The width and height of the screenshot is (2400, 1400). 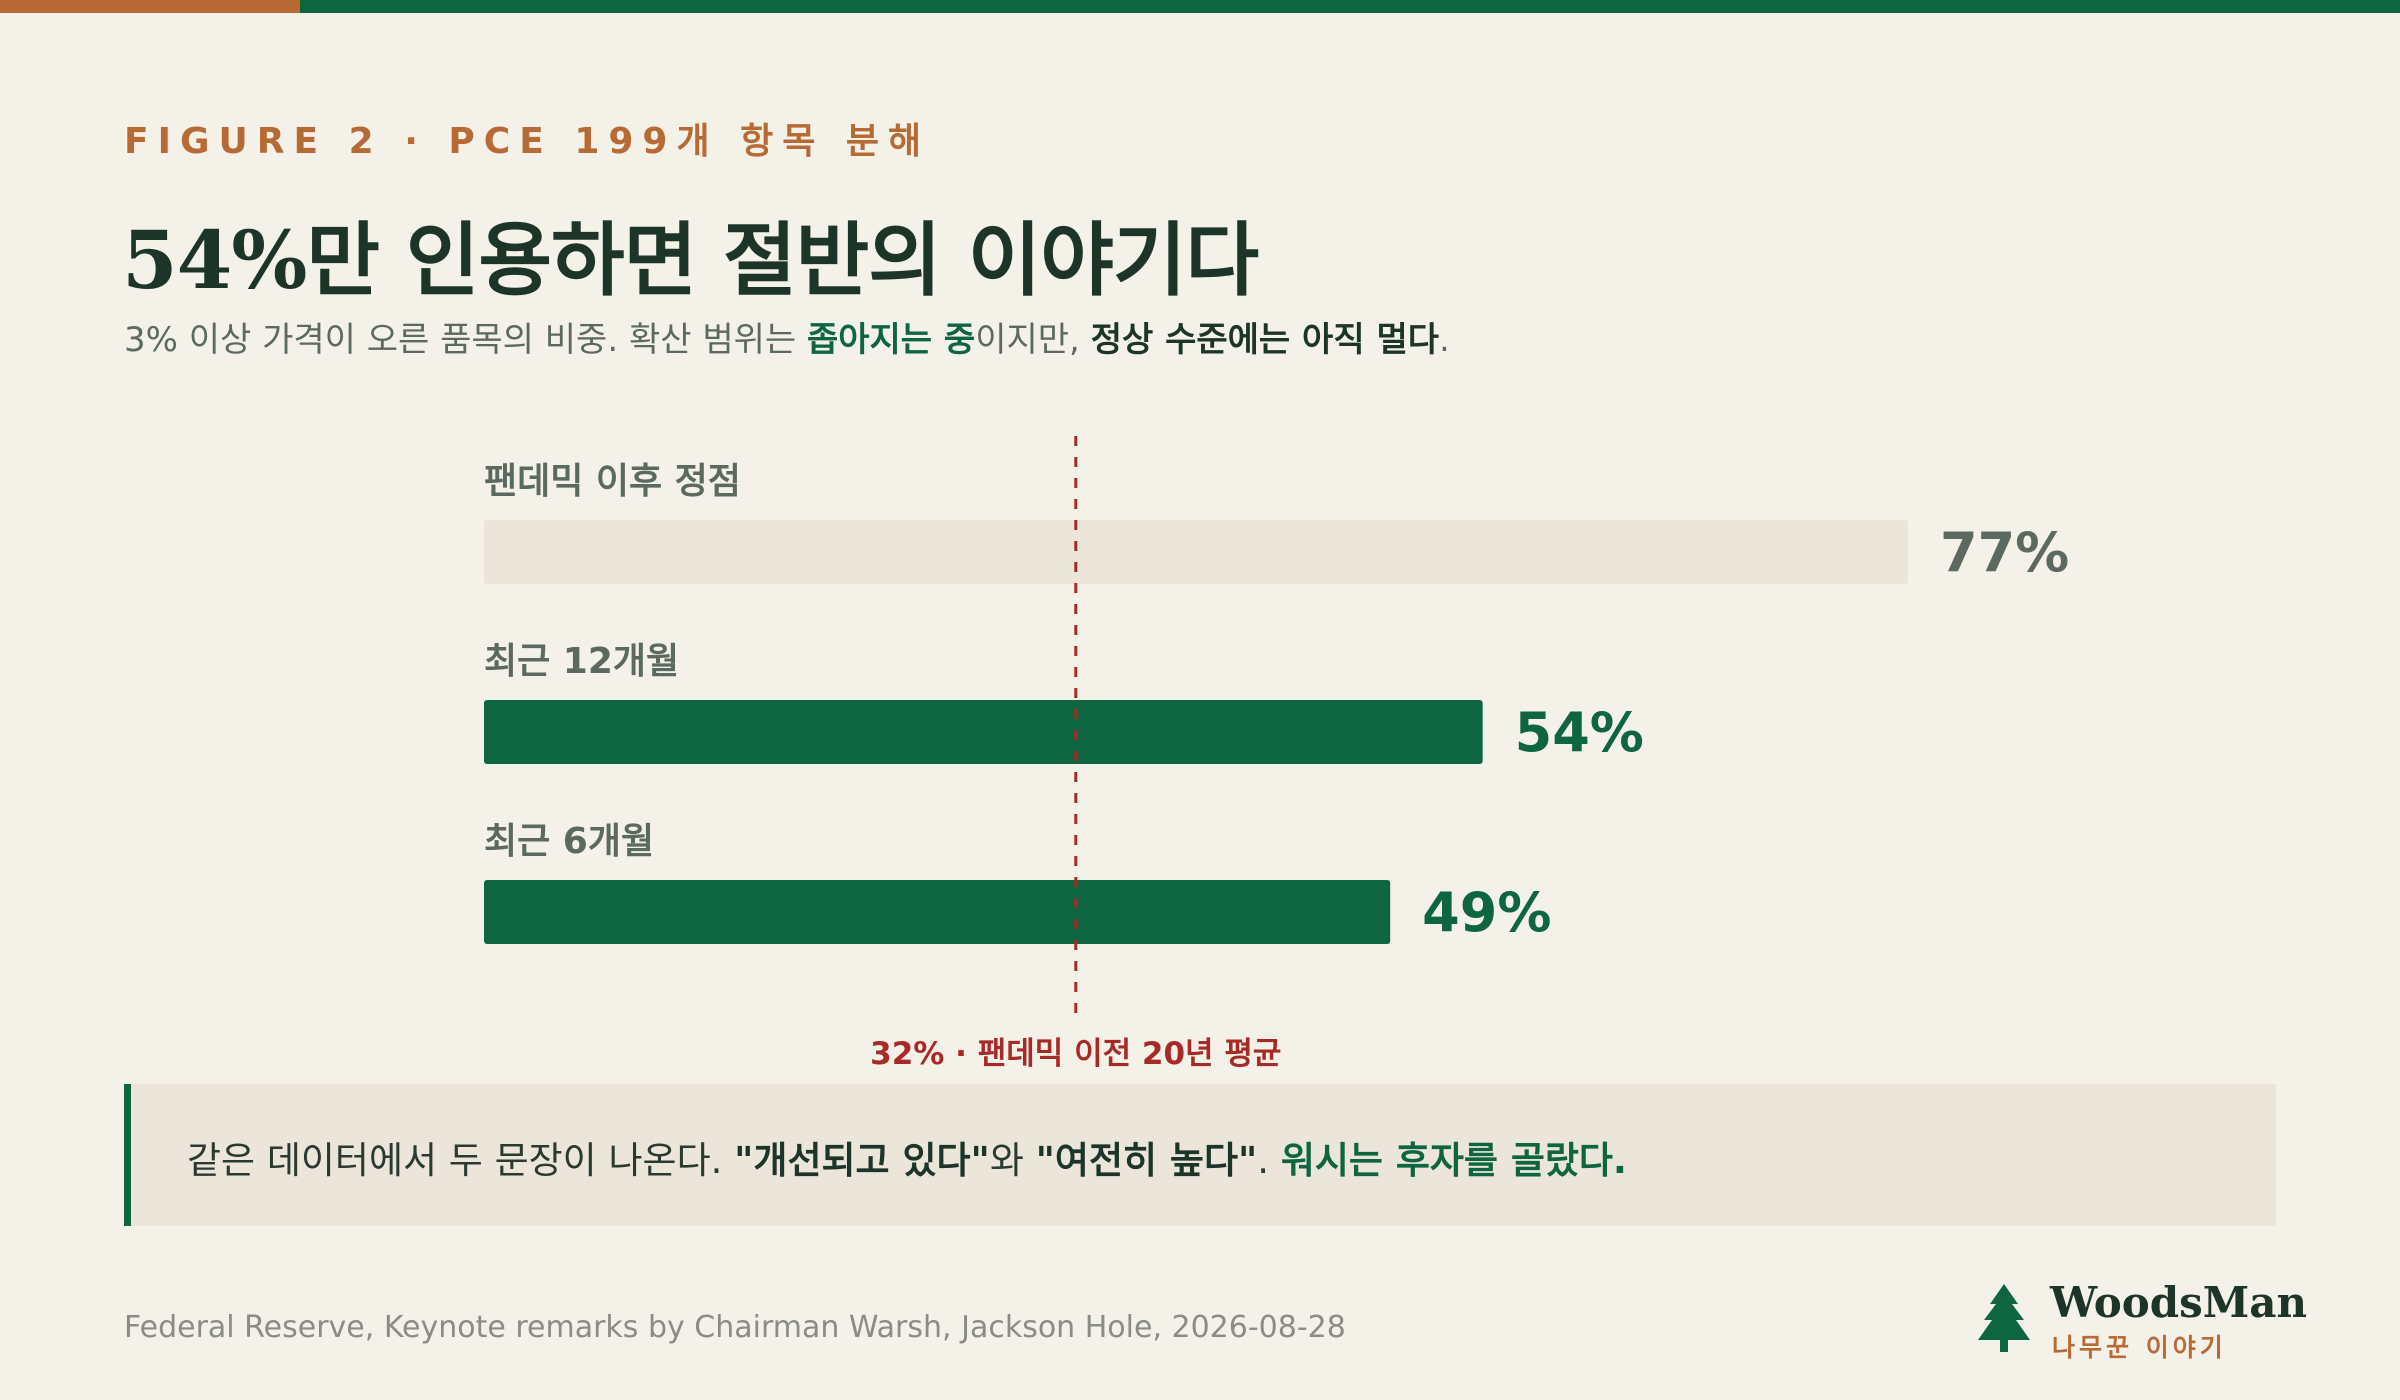 What do you see at coordinates (2179, 1302) in the screenshot?
I see `logo-name: WoodsMan` at bounding box center [2179, 1302].